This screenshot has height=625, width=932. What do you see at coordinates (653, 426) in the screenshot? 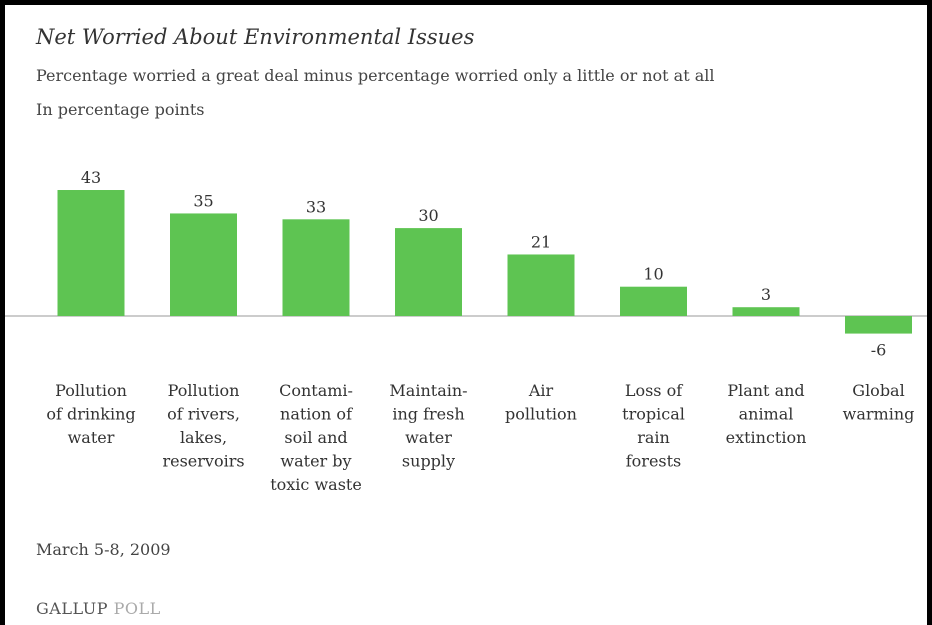
I see `category-label-5: Loss of tropical rain forests` at bounding box center [653, 426].